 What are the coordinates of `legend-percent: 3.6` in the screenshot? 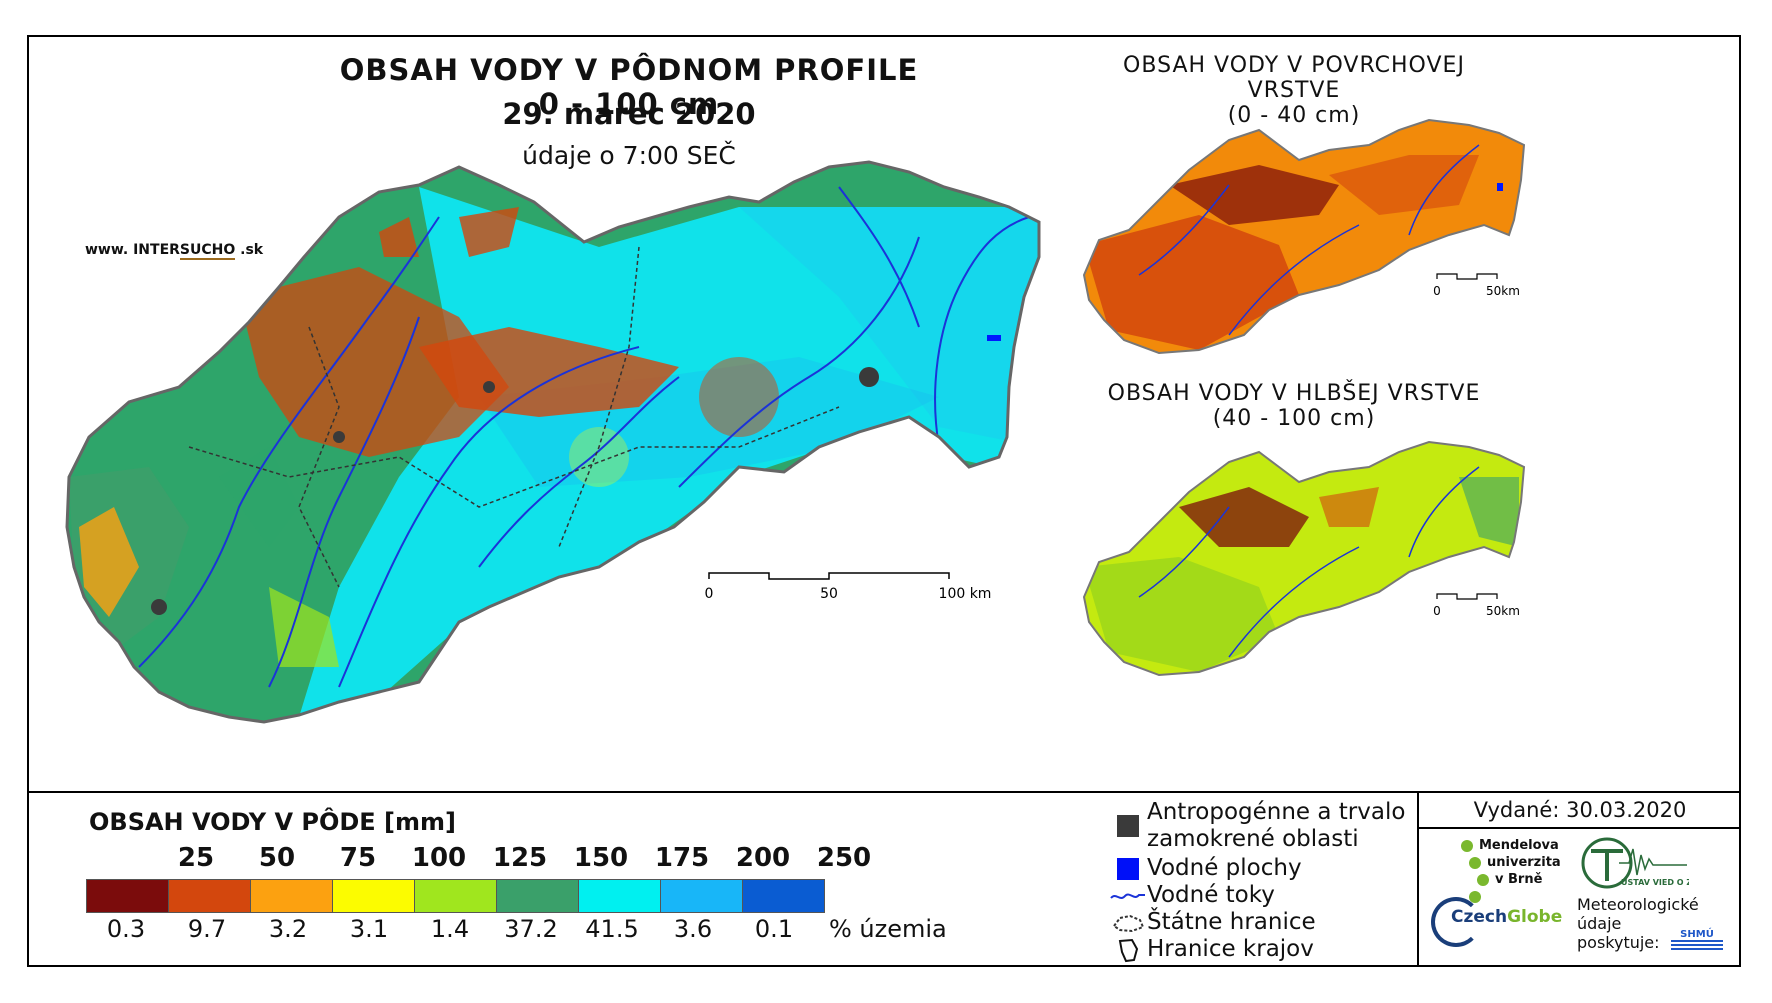 It's located at (693, 929).